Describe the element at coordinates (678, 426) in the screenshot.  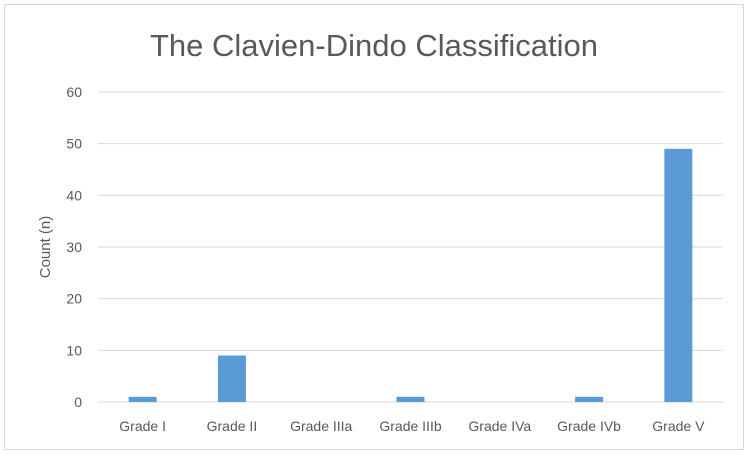
I see `x-tick-label: Grade V` at that location.